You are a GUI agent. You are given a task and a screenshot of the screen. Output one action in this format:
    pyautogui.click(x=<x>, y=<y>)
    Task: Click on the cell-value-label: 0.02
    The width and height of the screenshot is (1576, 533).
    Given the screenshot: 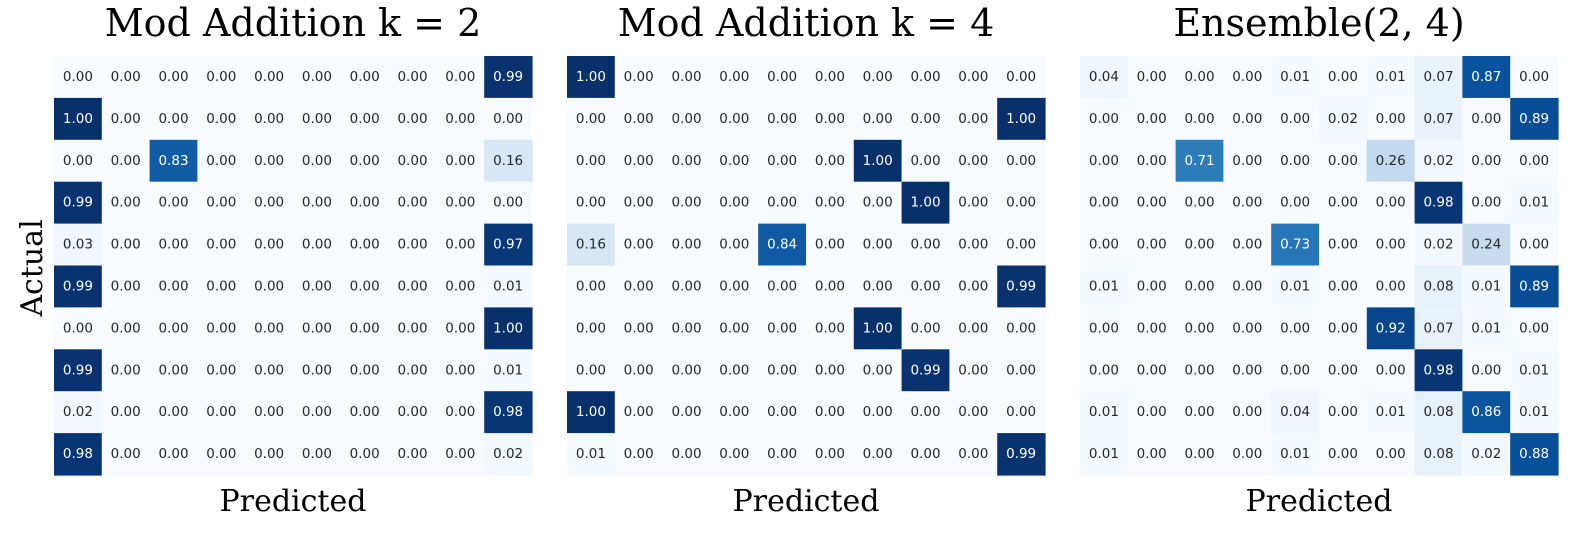 What is the action you would take?
    pyautogui.click(x=1438, y=161)
    